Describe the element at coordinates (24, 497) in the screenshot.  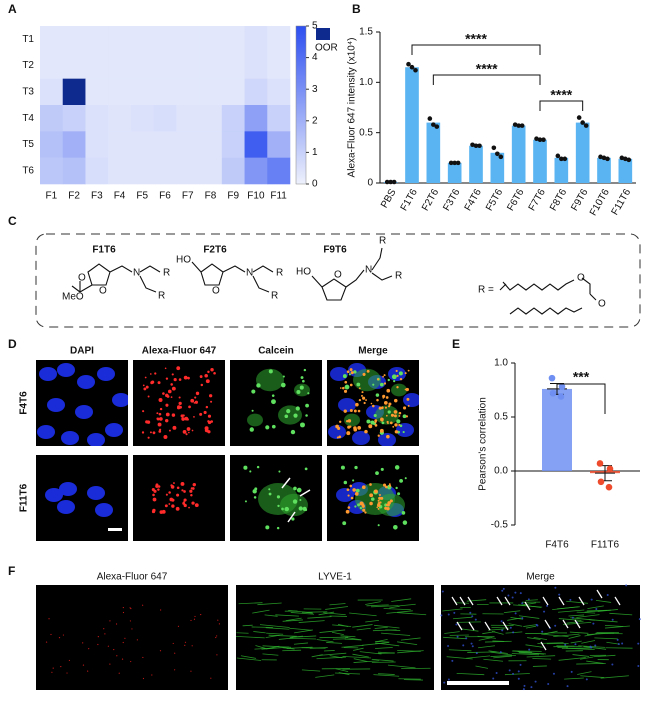
I see `row-title: F11T6` at that location.